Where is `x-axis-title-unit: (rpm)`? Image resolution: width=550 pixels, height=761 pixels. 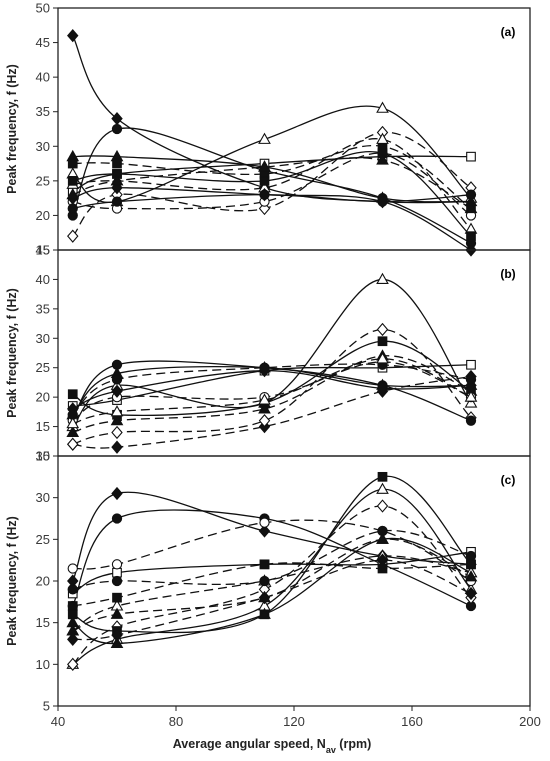 x-axis-title-unit: (rpm) is located at coordinates (353, 744).